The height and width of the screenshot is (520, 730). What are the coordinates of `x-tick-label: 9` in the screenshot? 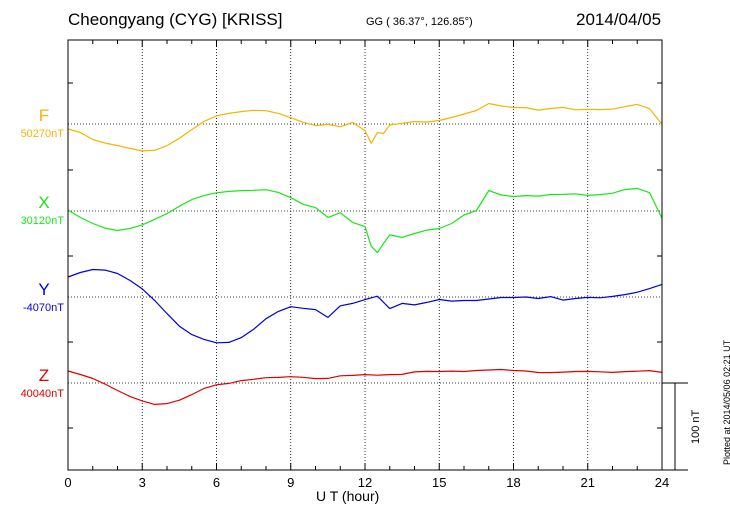 It's located at (290, 482).